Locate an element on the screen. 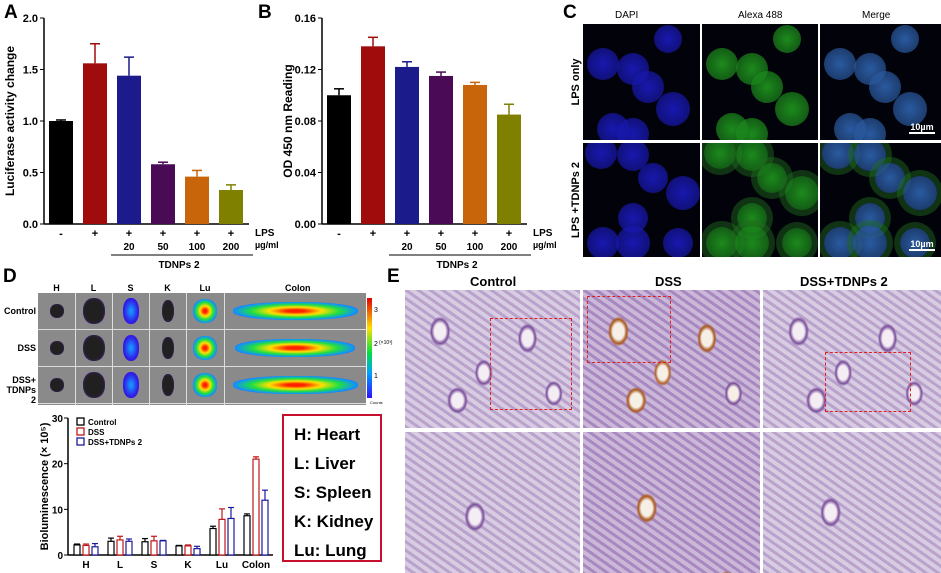  x-tick-label: L is located at coordinates (120, 565).